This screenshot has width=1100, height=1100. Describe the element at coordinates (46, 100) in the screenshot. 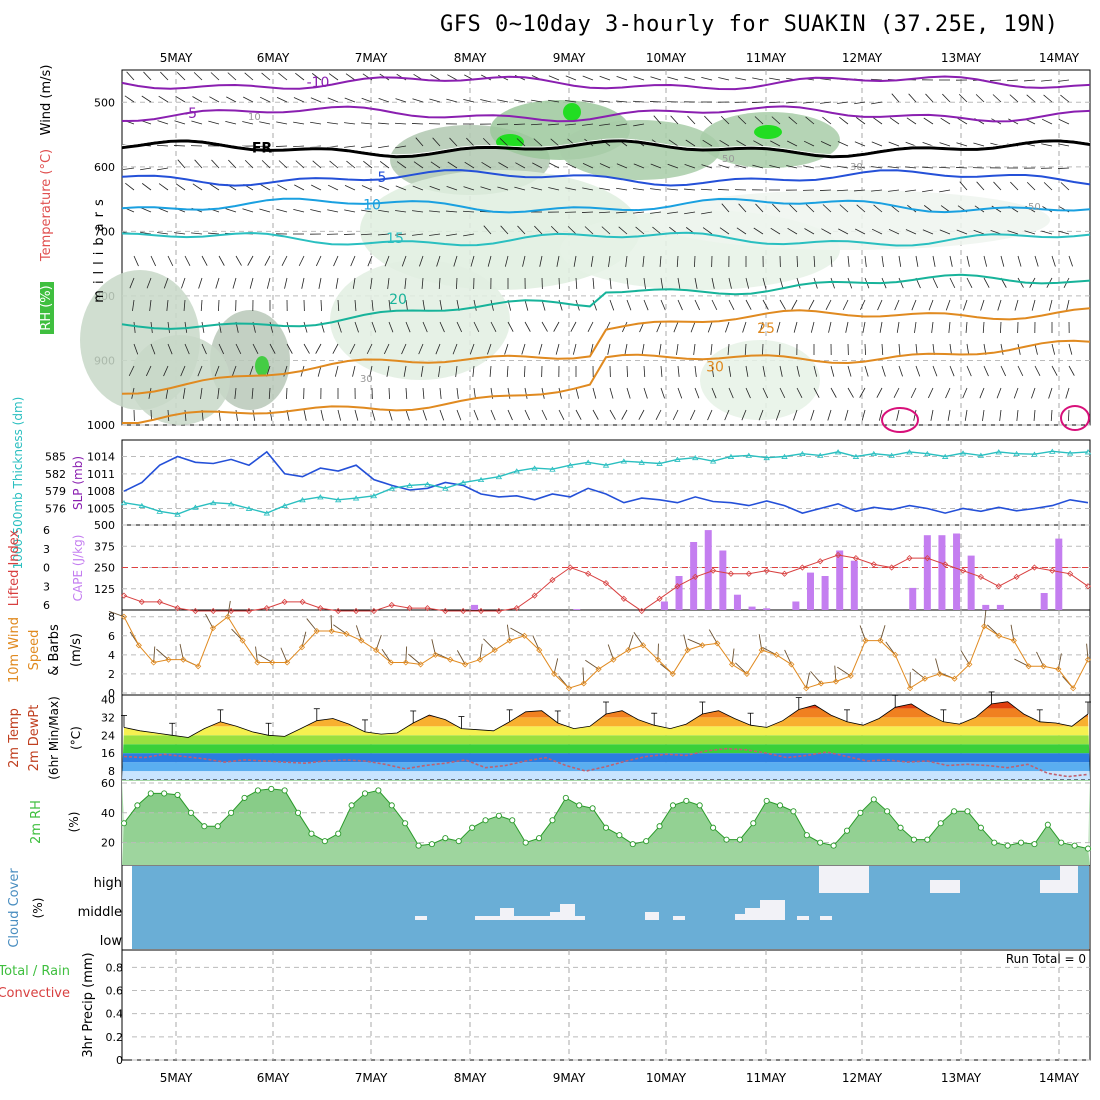

I see `wind-legend-label: Wind (m/s)` at that location.